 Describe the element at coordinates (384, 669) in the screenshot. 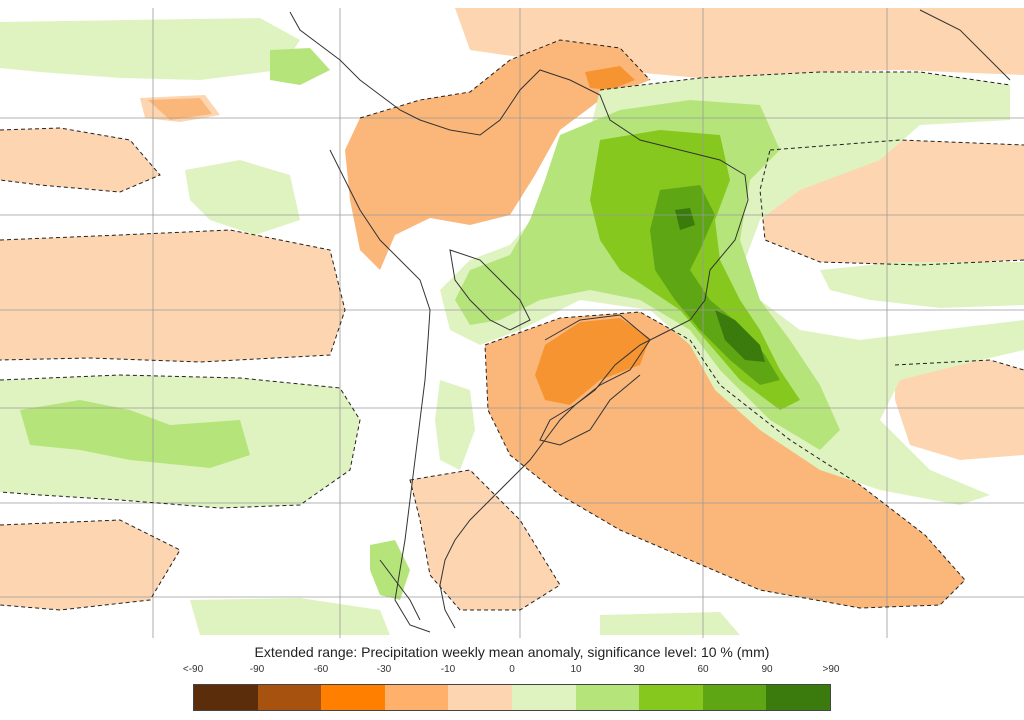

I see `legend-tick-label: -30` at that location.